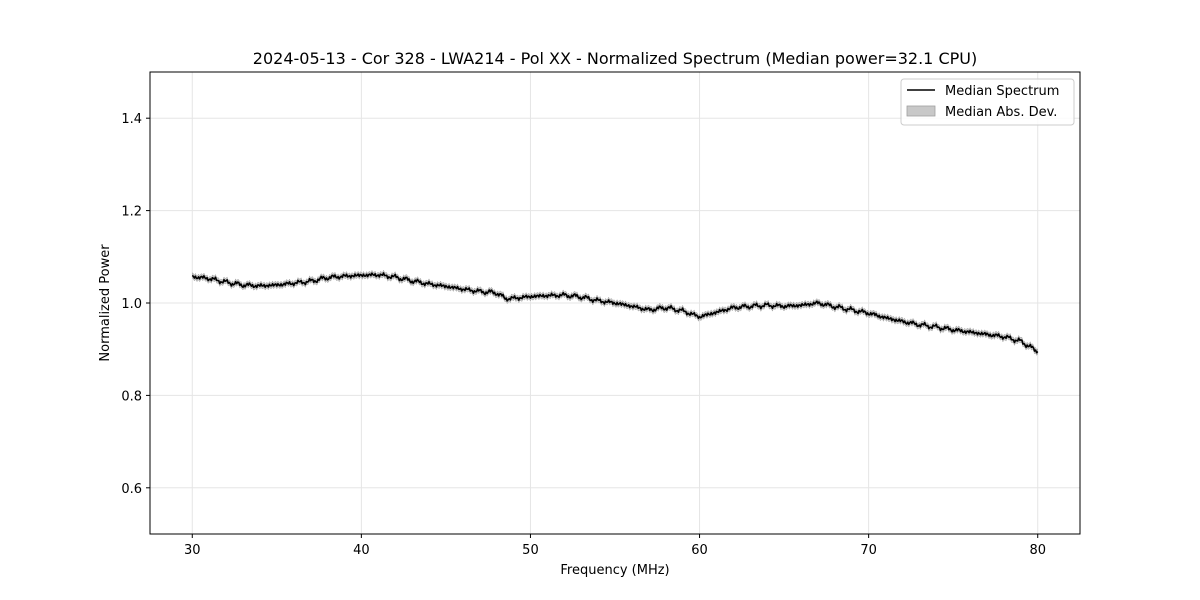  Describe the element at coordinates (131, 212) in the screenshot. I see `y-tick-label: 1.2` at that location.